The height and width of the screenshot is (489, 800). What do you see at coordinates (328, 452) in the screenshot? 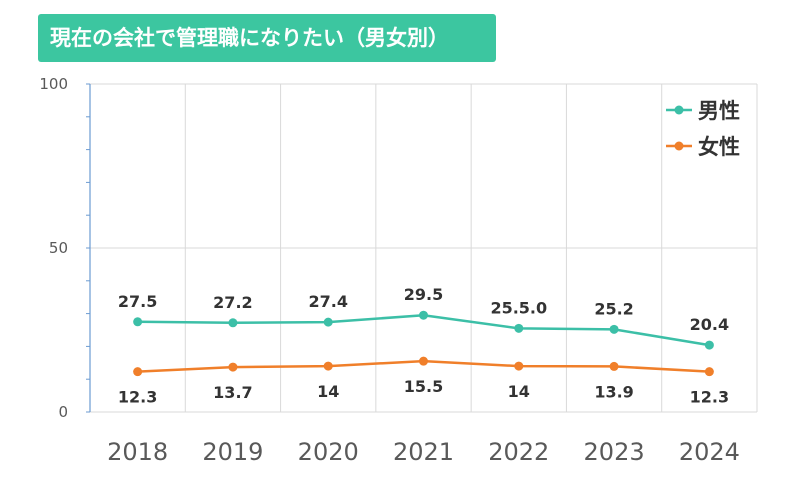
I see `x-tick-label: 2020` at bounding box center [328, 452].